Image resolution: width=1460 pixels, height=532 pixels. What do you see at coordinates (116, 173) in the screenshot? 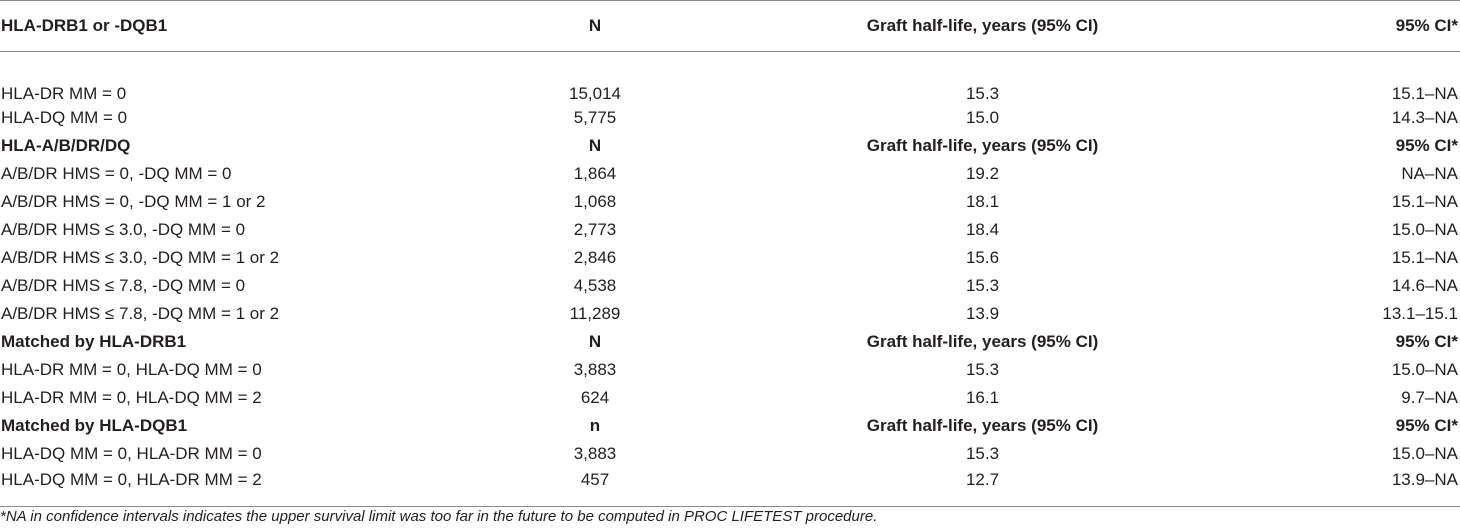
I see `row-label: A/B/DR HMS = 0, -DQ MM = 0` at bounding box center [116, 173].